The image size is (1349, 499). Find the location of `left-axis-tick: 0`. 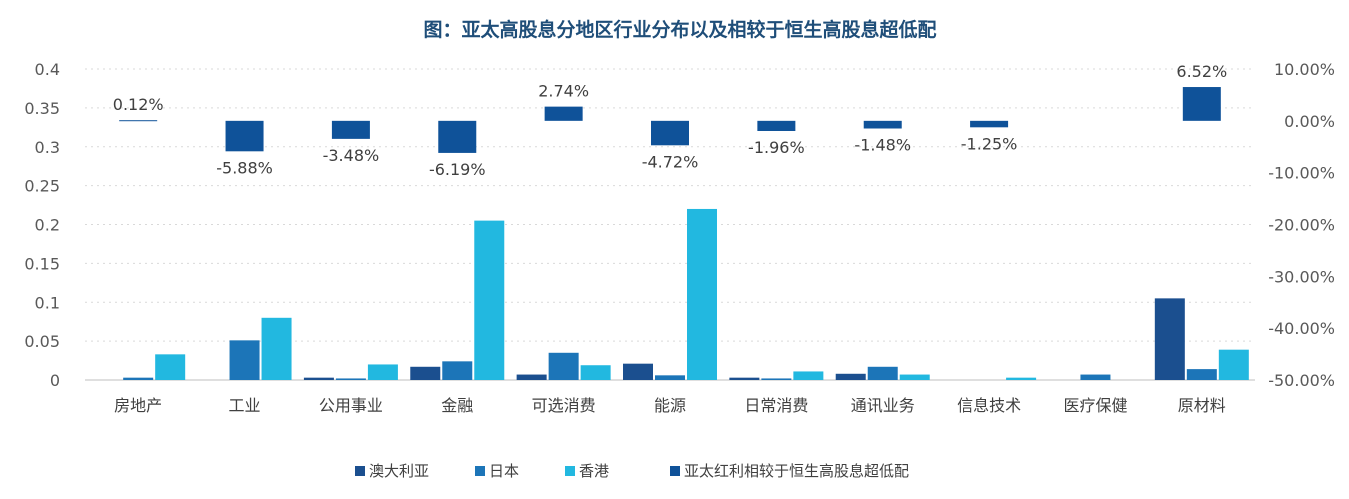

left-axis-tick: 0 is located at coordinates (55, 380).